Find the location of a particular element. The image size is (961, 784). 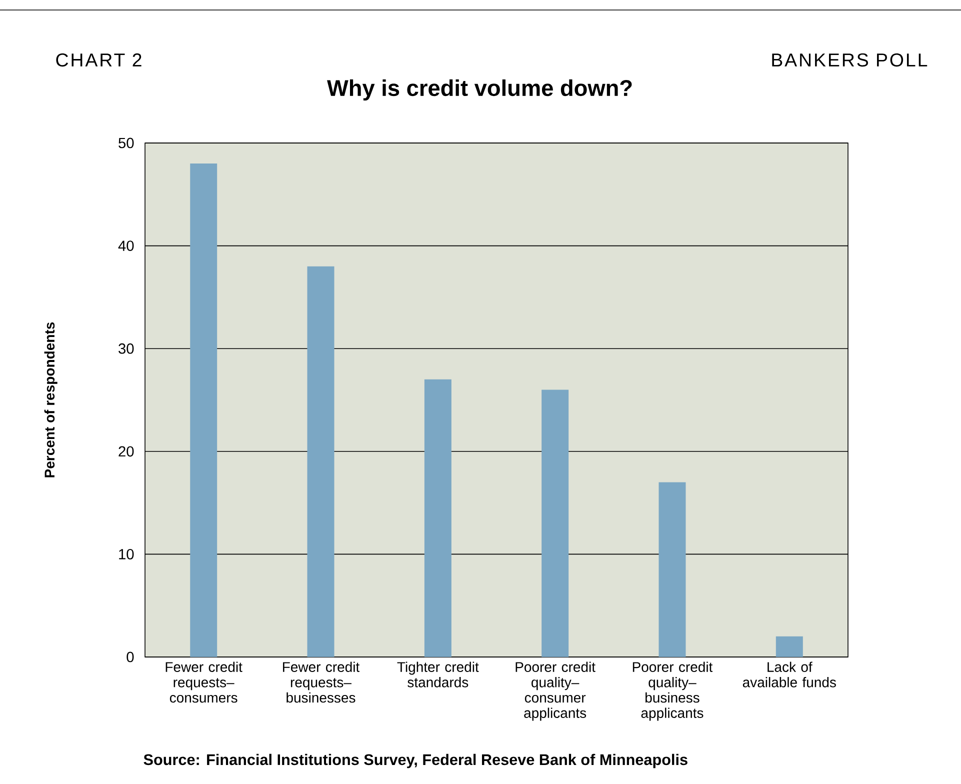

y-tick-label: 10 is located at coordinates (126, 554).